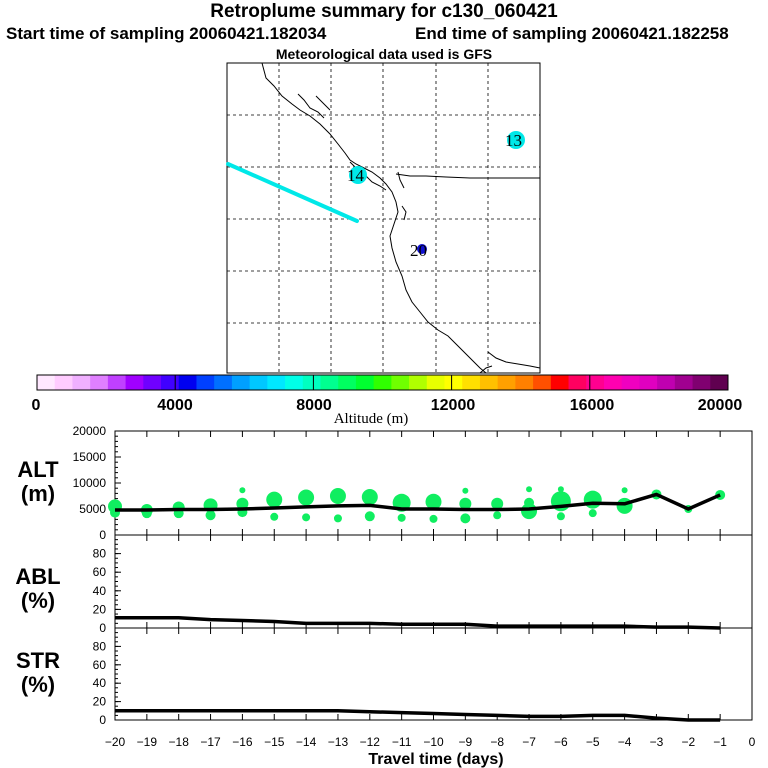 This screenshot has height=768, width=768. I want to click on trajectory-line, so click(292, 192).